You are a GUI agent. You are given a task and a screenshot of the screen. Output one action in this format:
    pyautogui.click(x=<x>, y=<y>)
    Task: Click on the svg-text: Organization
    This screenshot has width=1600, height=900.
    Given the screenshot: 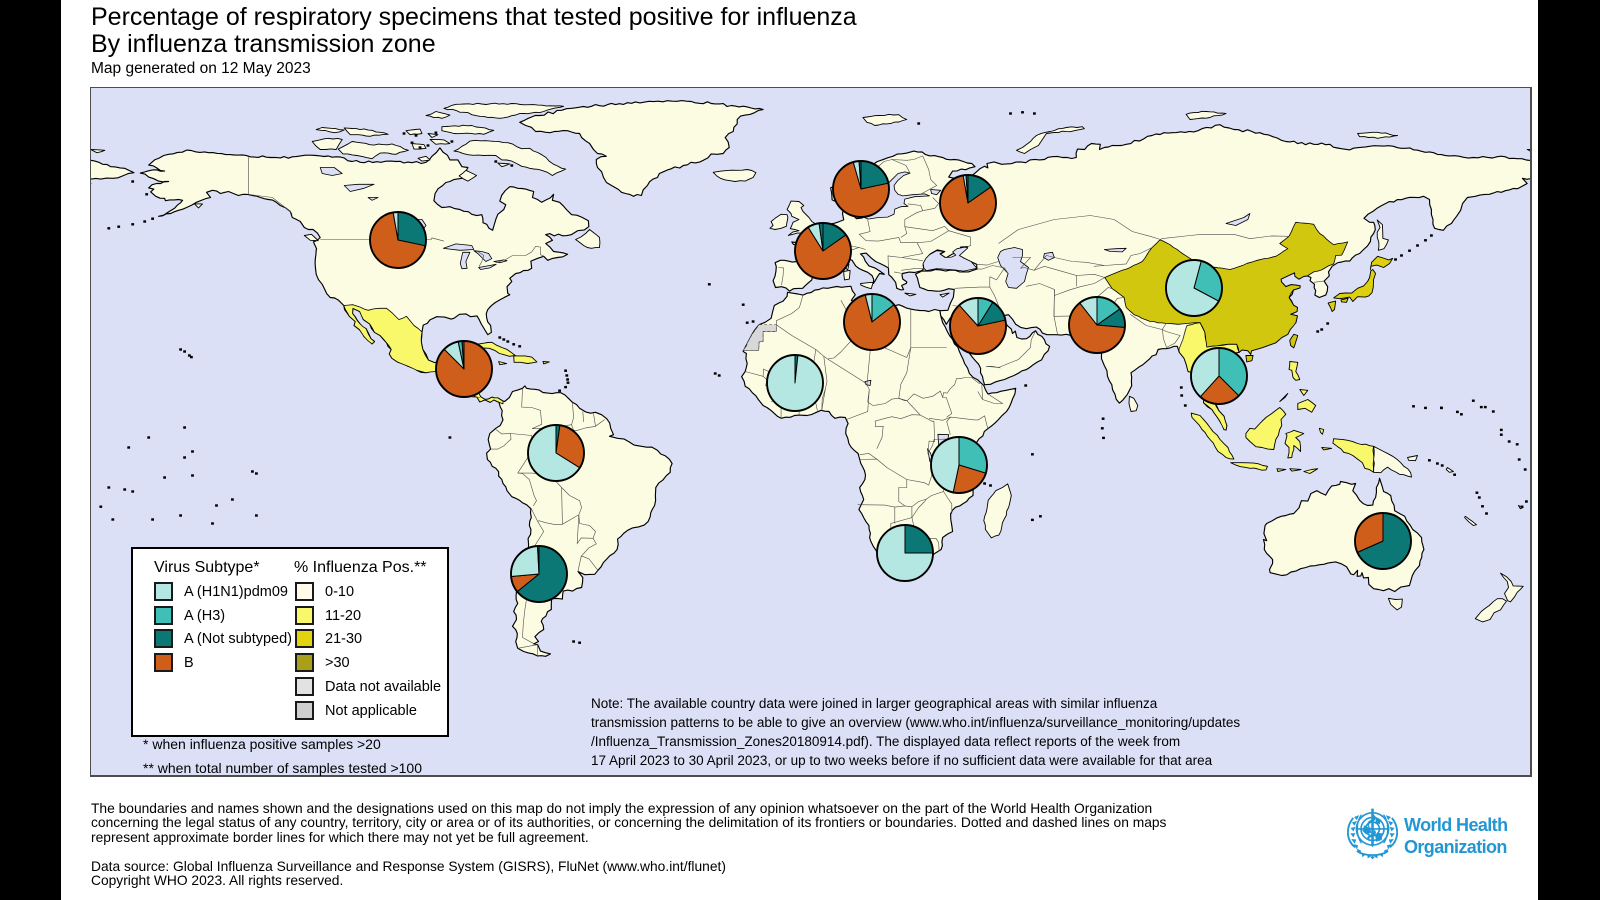 What is the action you would take?
    pyautogui.click(x=1455, y=847)
    